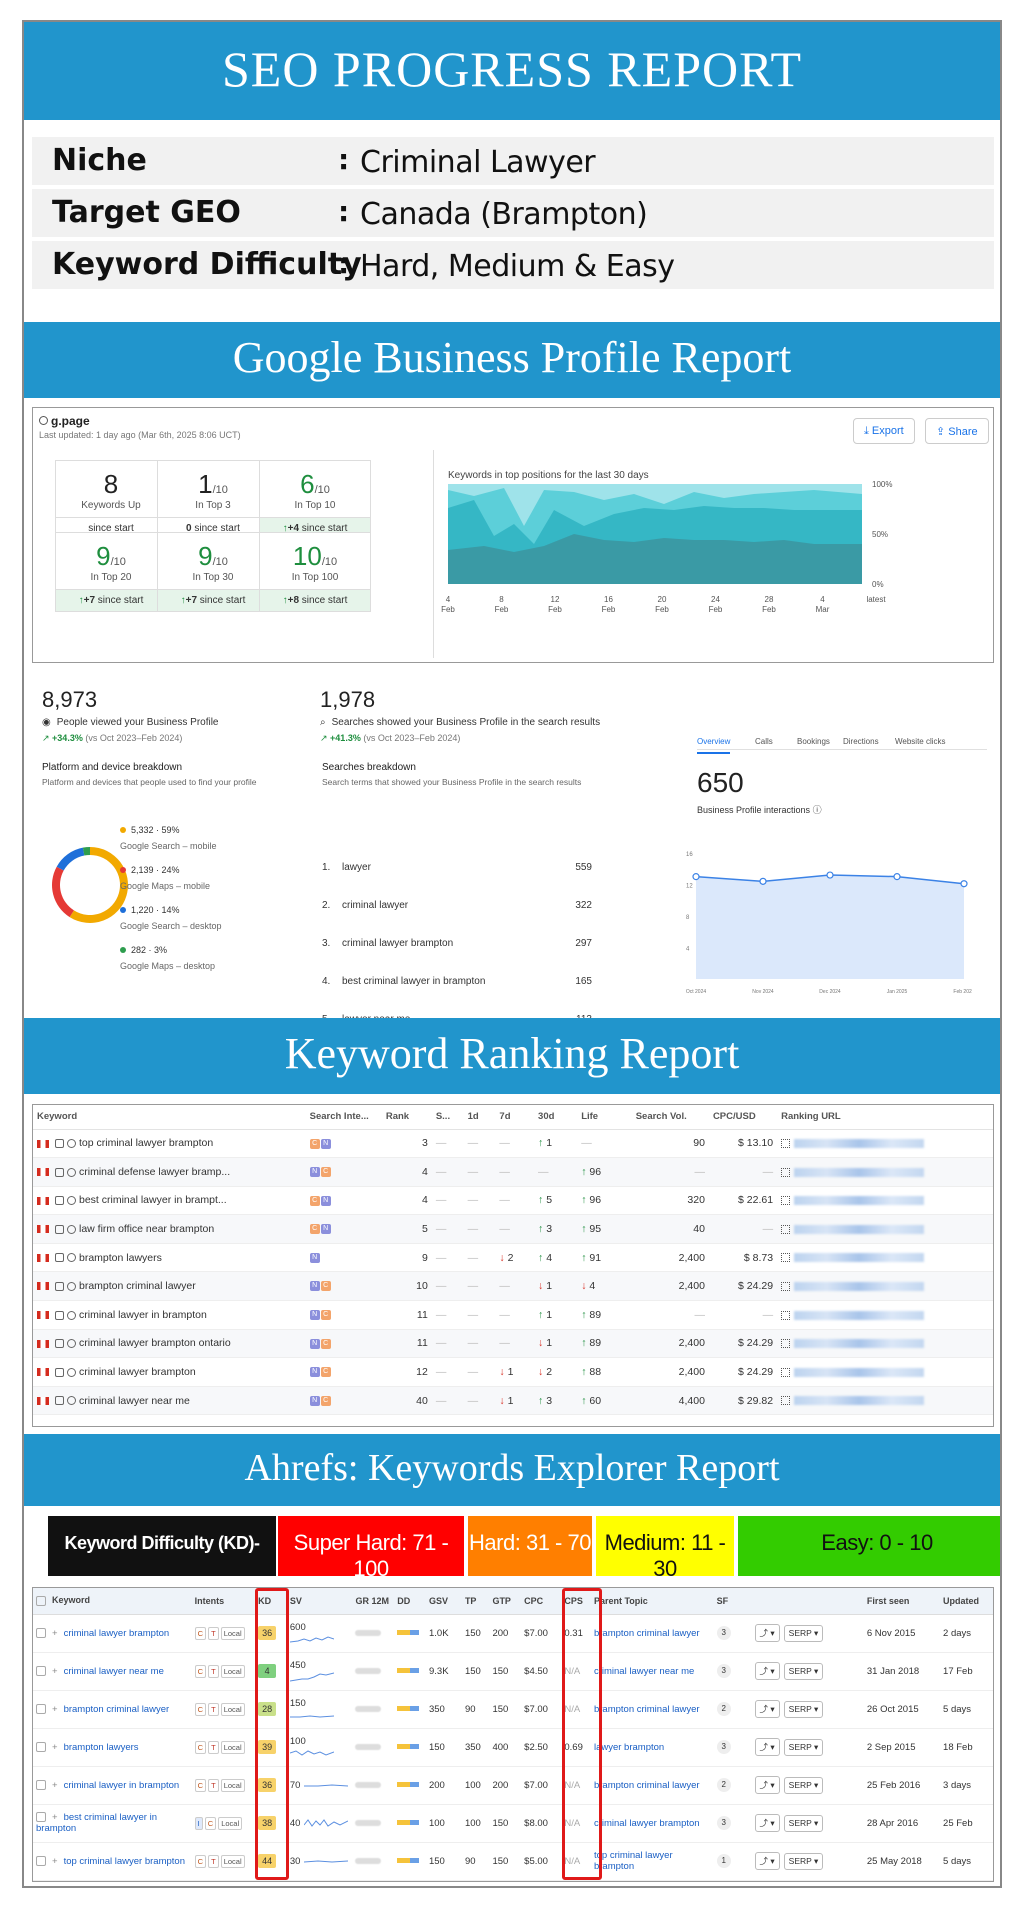 Image resolution: width=1024 pixels, height=1910 pixels. I want to click on site-name: g.page, so click(64, 421).